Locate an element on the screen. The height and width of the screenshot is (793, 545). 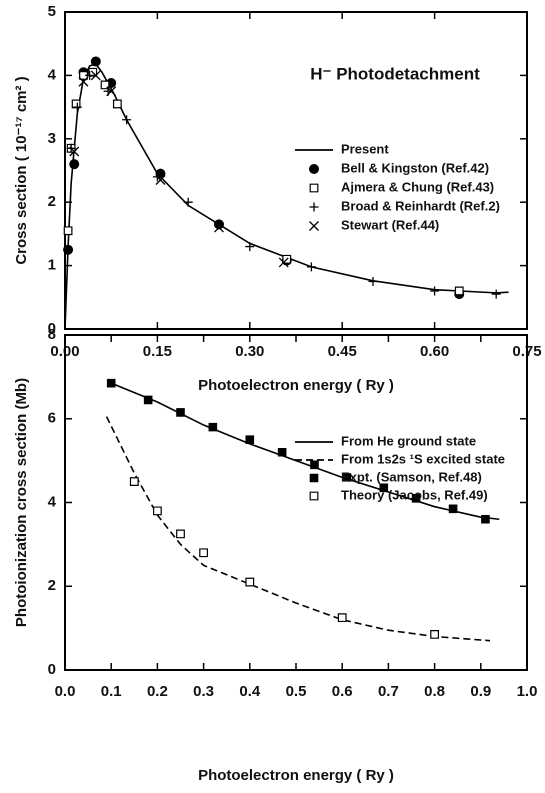
y-axis-label: Cross section ( 10⁻¹⁷ cm² ) is located at coordinates (21, 170).